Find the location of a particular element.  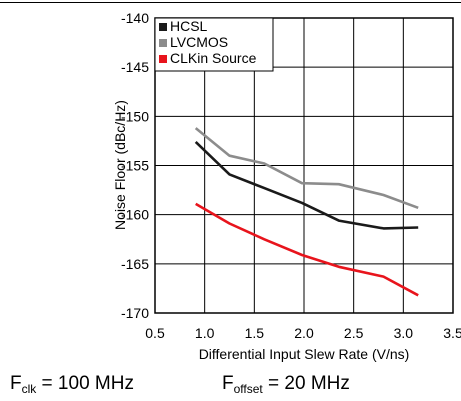

series-line-lvcmos is located at coordinates (306, 168).